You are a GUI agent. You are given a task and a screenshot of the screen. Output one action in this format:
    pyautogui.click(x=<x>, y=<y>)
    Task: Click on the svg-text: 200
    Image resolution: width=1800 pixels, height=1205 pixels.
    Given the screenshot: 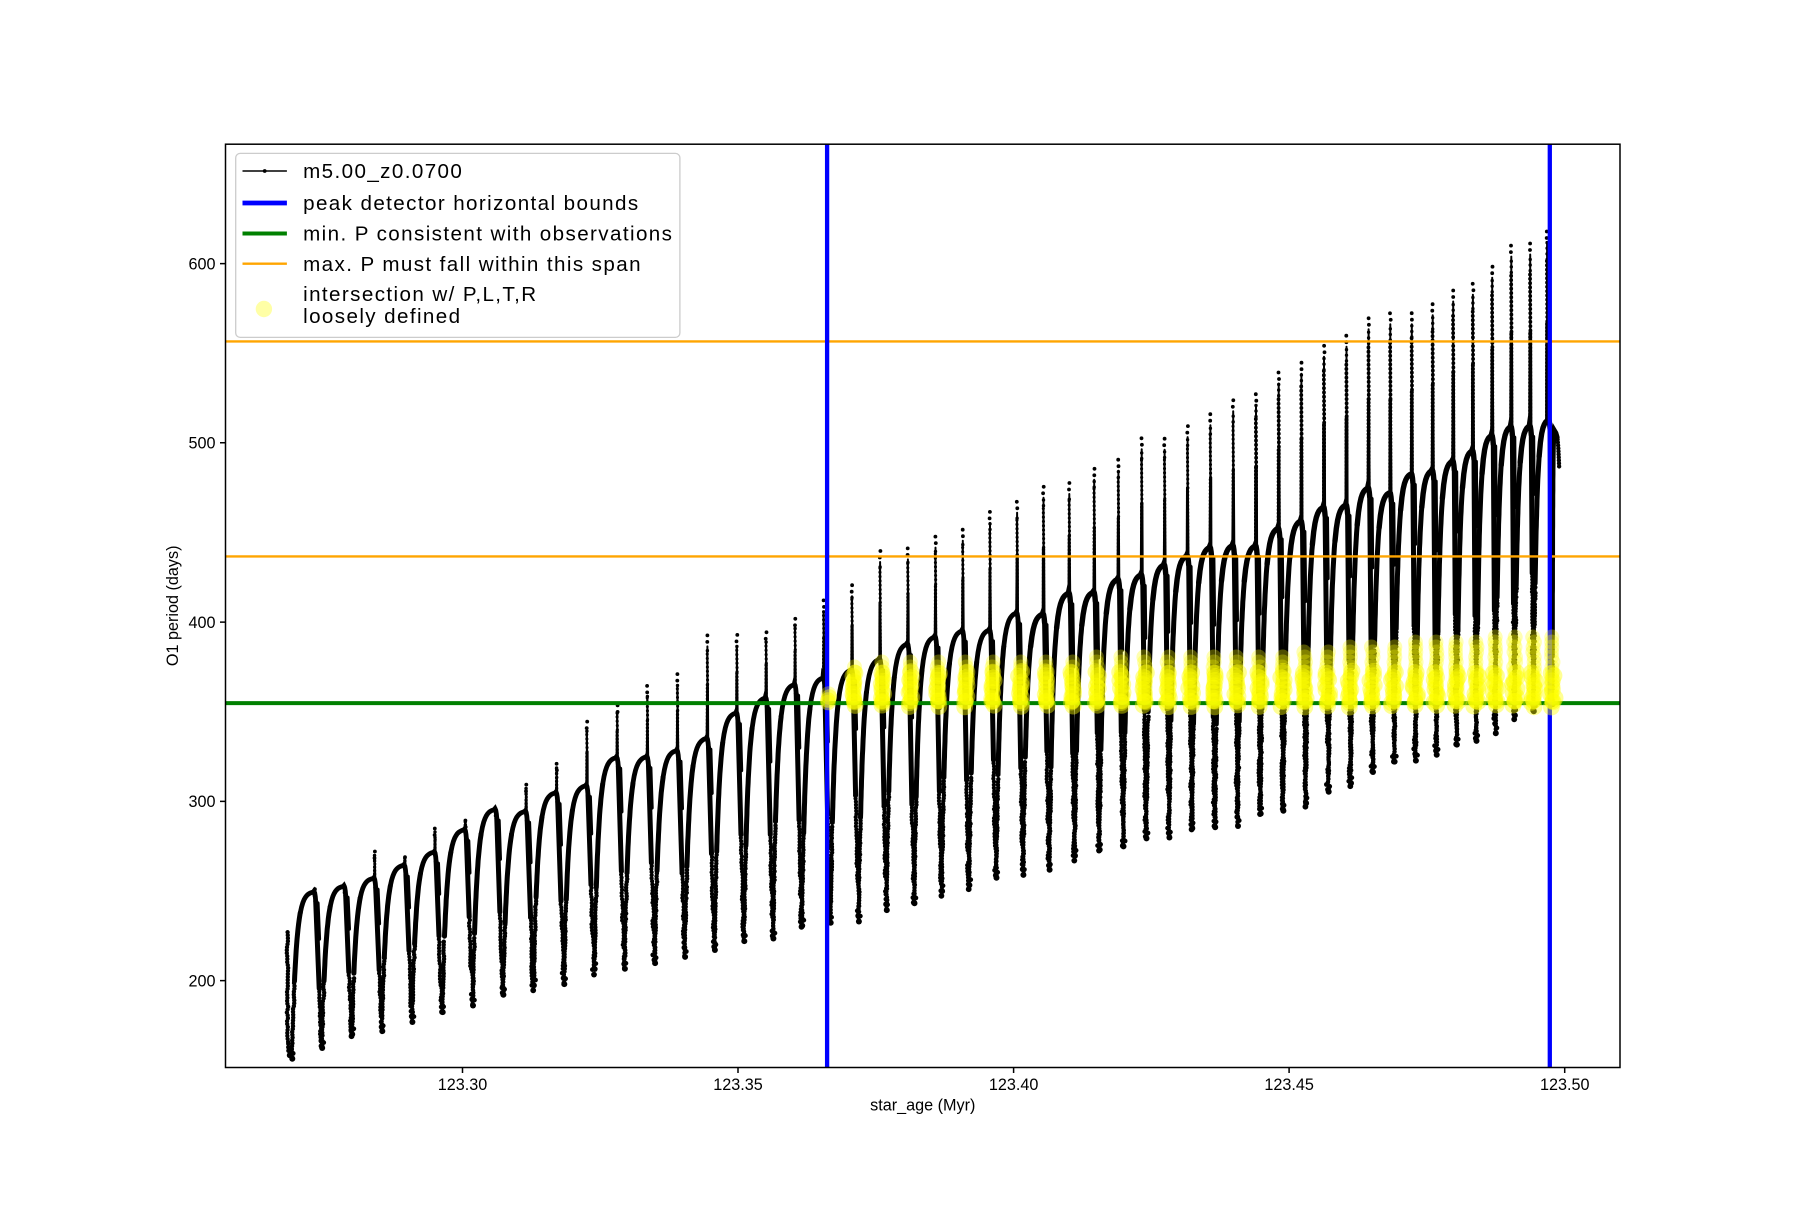 What is the action you would take?
    pyautogui.click(x=201, y=981)
    